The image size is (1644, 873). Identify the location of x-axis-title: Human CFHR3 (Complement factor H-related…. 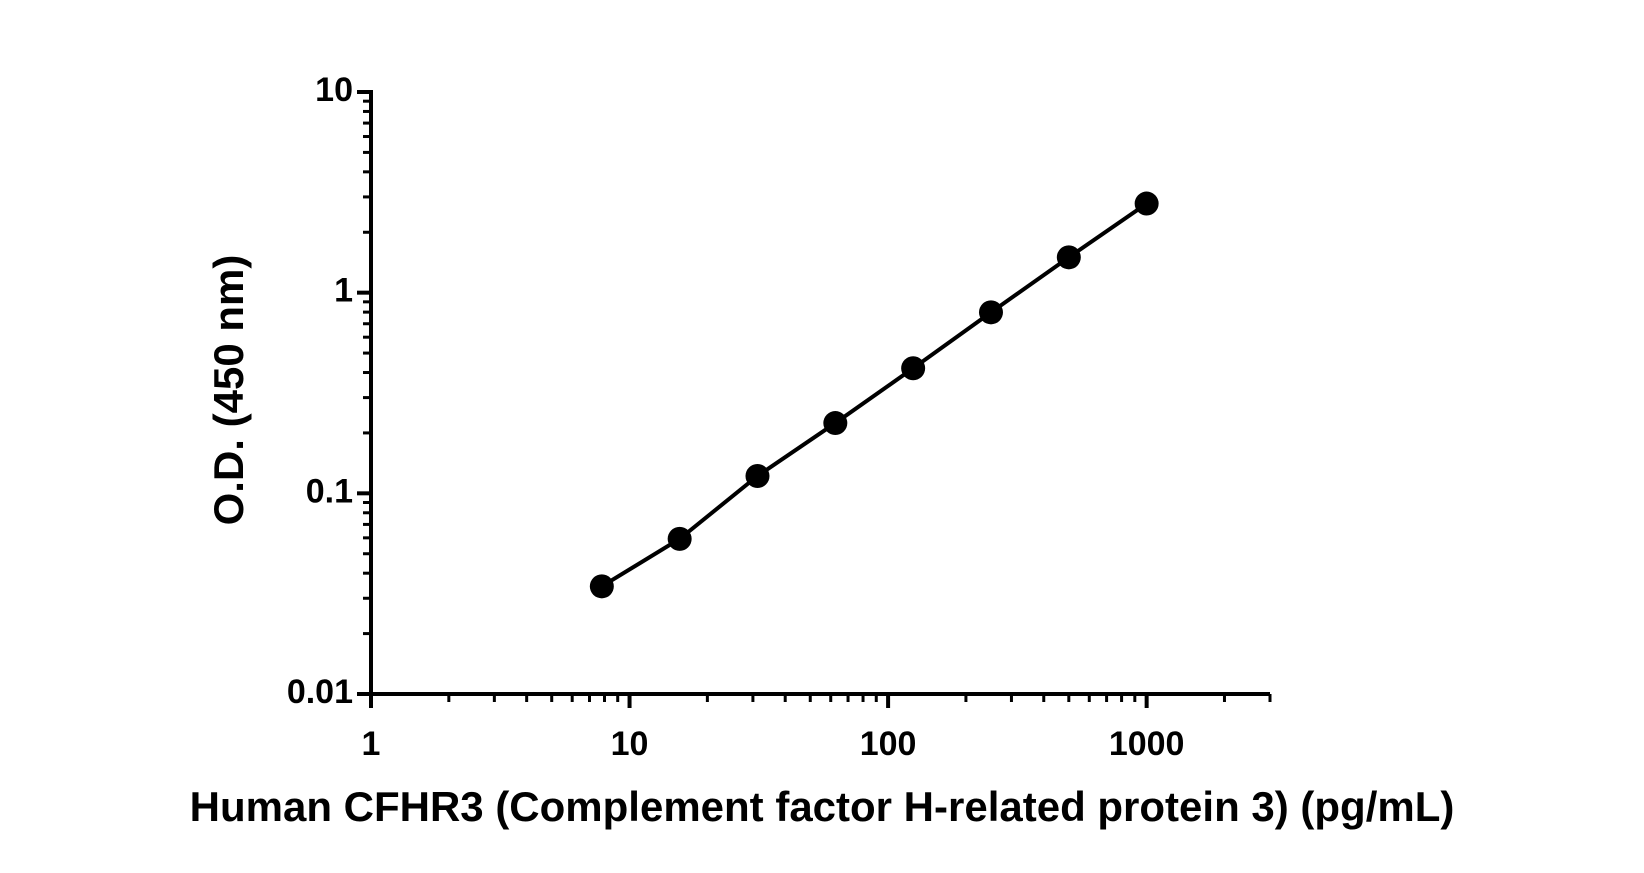
(822, 806).